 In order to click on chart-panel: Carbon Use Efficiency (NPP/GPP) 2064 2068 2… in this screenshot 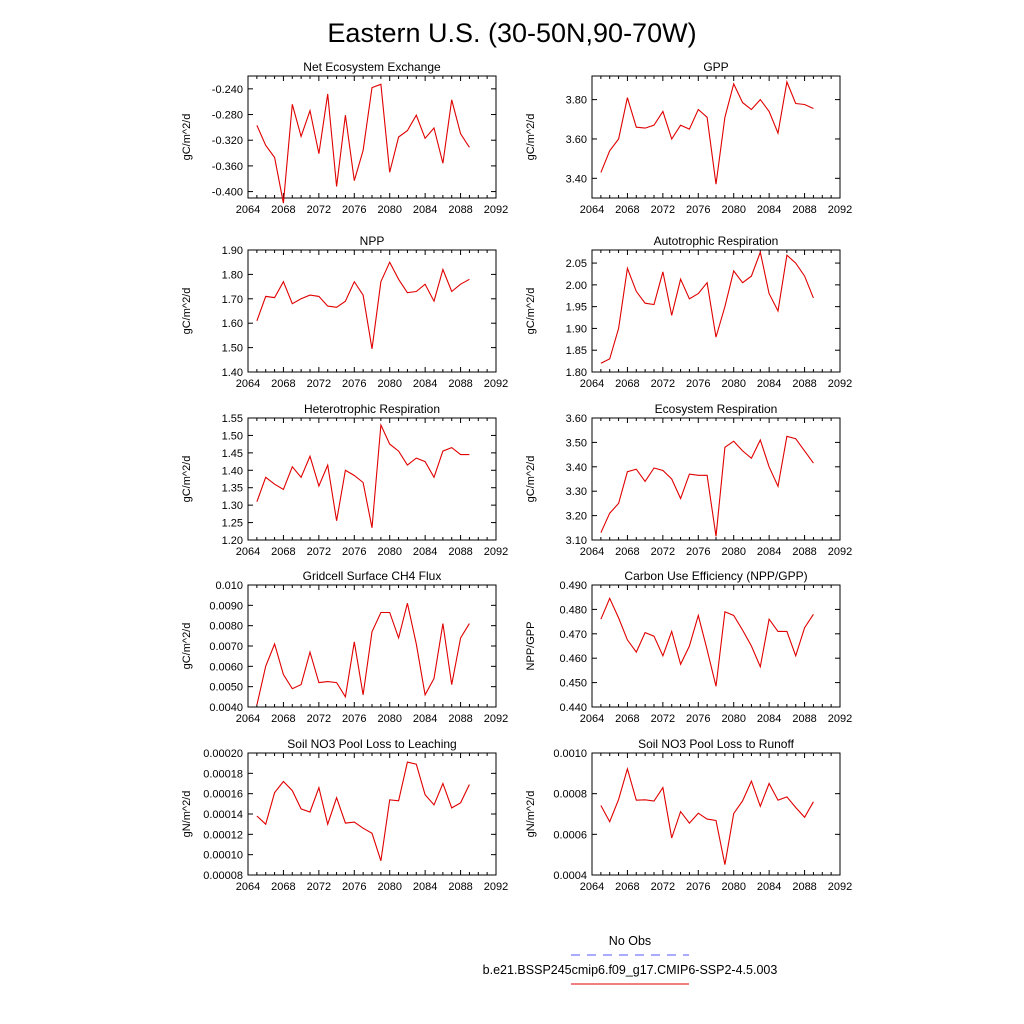, I will do `click(688, 647)`.